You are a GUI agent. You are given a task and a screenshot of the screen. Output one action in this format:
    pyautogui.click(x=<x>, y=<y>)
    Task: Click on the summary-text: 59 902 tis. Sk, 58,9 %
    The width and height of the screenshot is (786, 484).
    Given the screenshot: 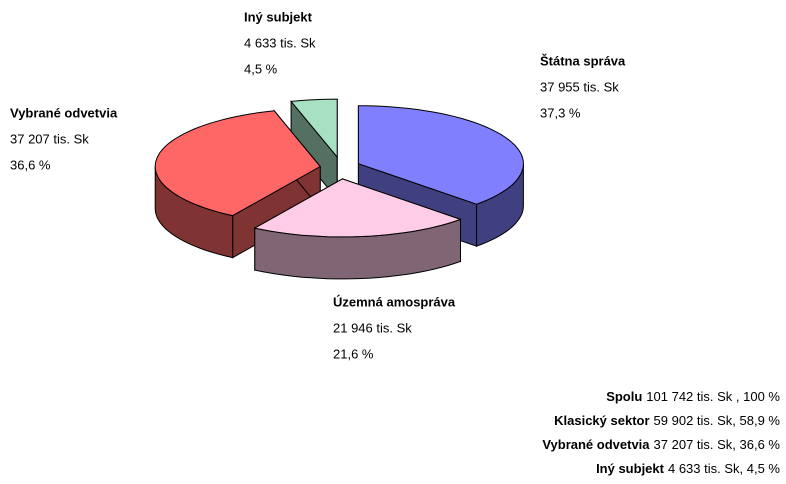 What is the action you would take?
    pyautogui.click(x=717, y=420)
    